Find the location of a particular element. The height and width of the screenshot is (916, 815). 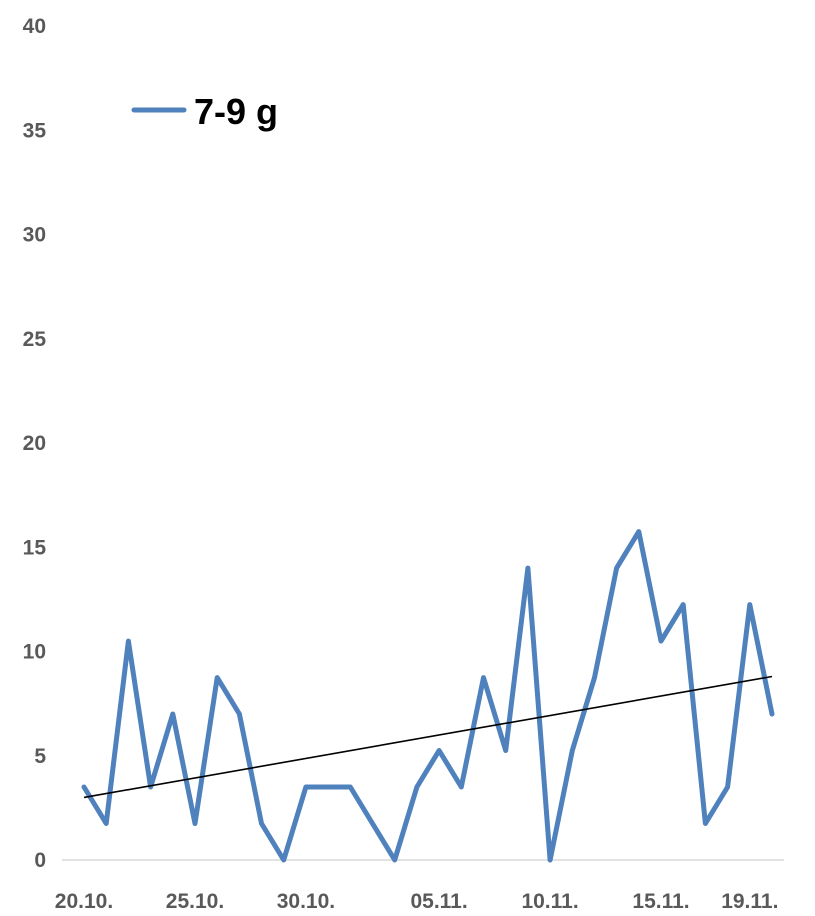

x-tick-label: 30.10. is located at coordinates (306, 901).